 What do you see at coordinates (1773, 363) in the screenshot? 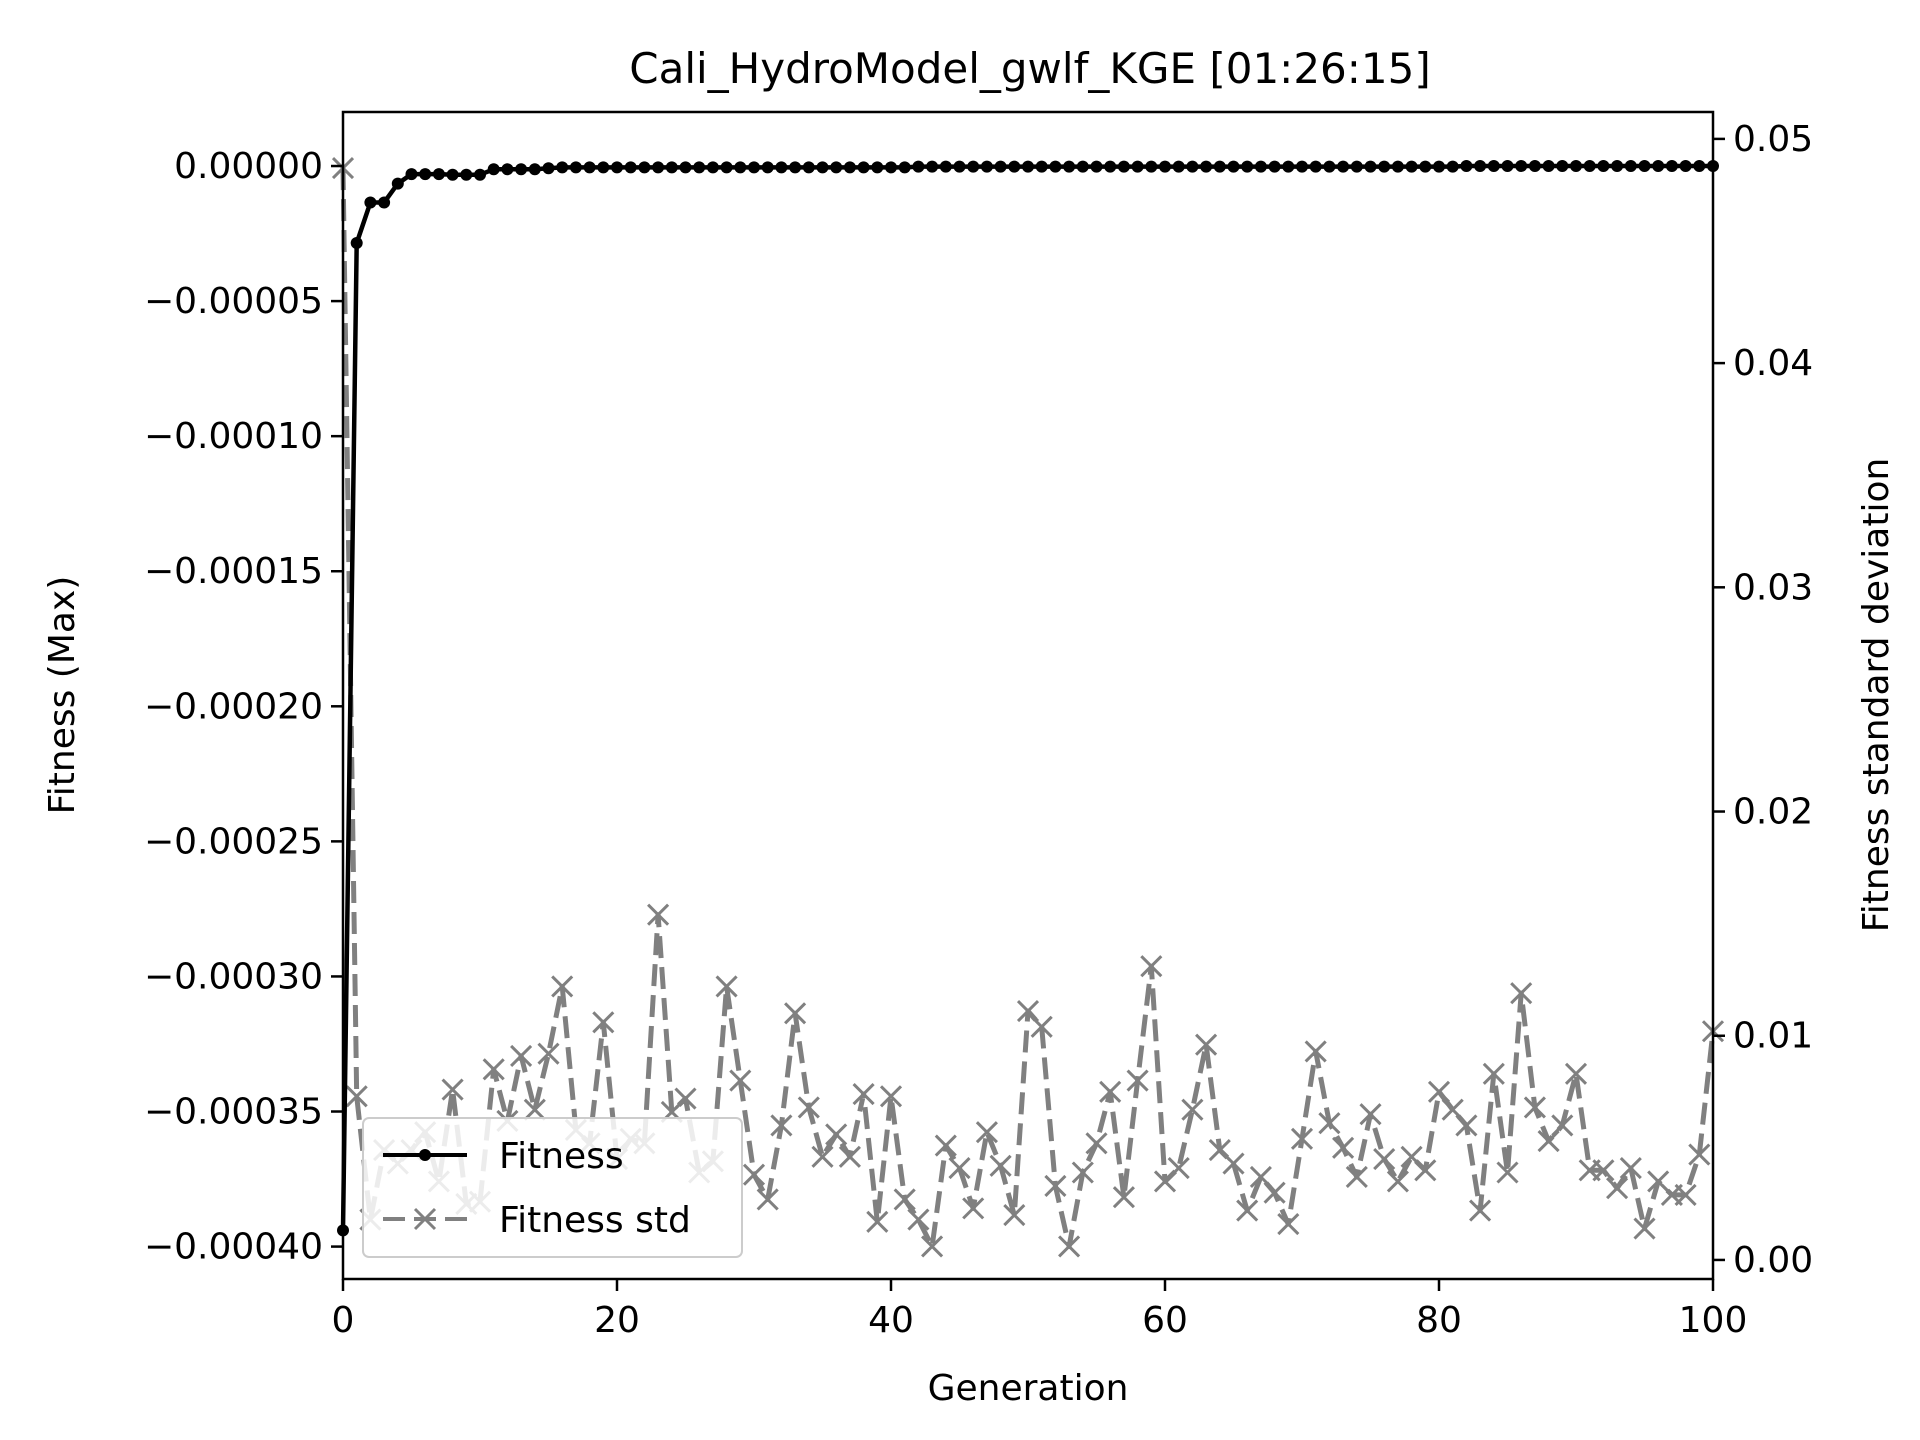
I see `y-right-tick-label: 0.04` at bounding box center [1773, 363].